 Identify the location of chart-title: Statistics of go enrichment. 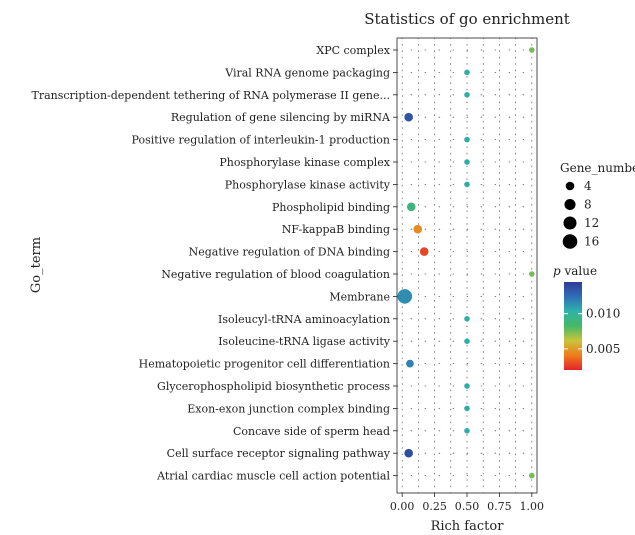
(467, 19).